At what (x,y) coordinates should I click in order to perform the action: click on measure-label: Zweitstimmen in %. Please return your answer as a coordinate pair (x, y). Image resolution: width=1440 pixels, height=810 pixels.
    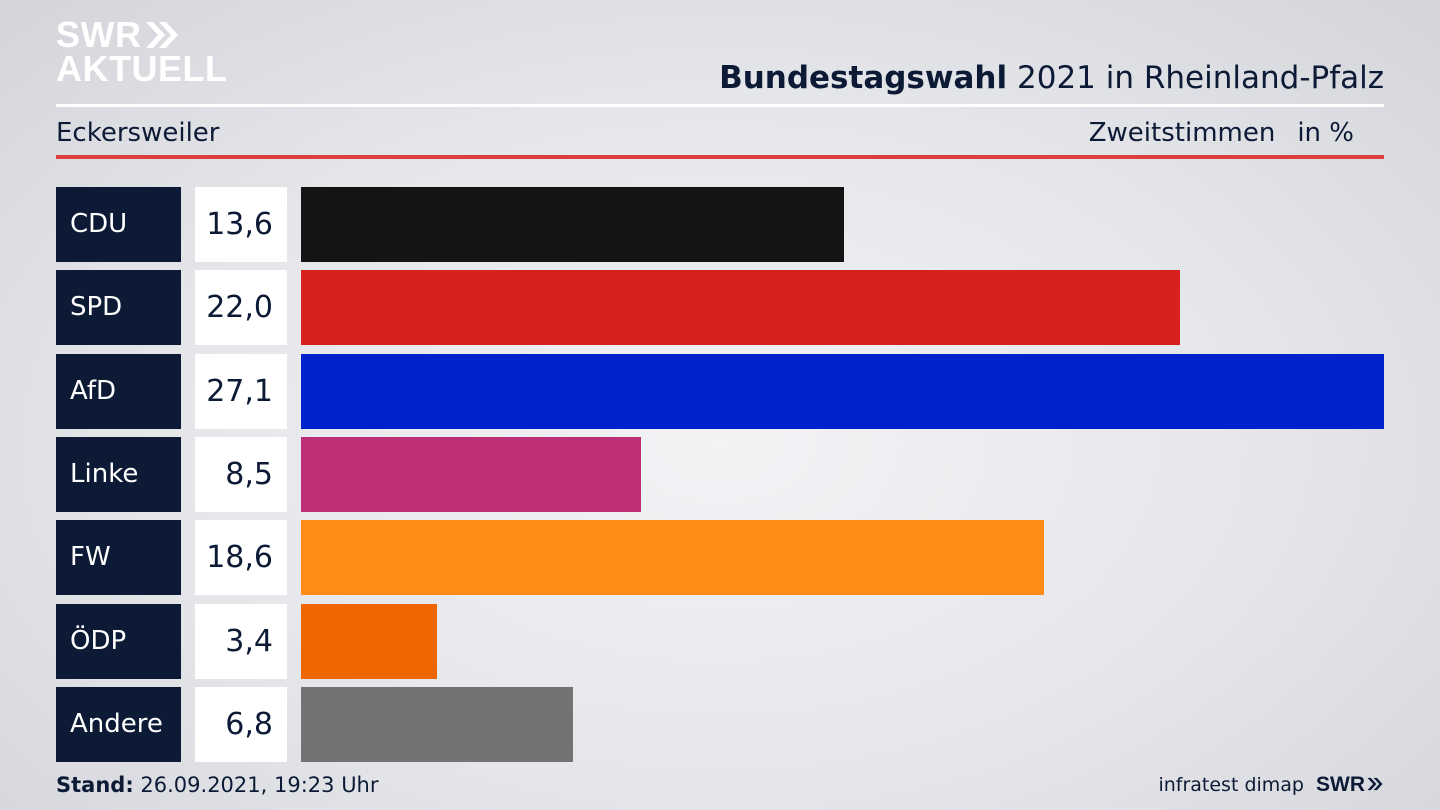
    Looking at the image, I should click on (1221, 133).